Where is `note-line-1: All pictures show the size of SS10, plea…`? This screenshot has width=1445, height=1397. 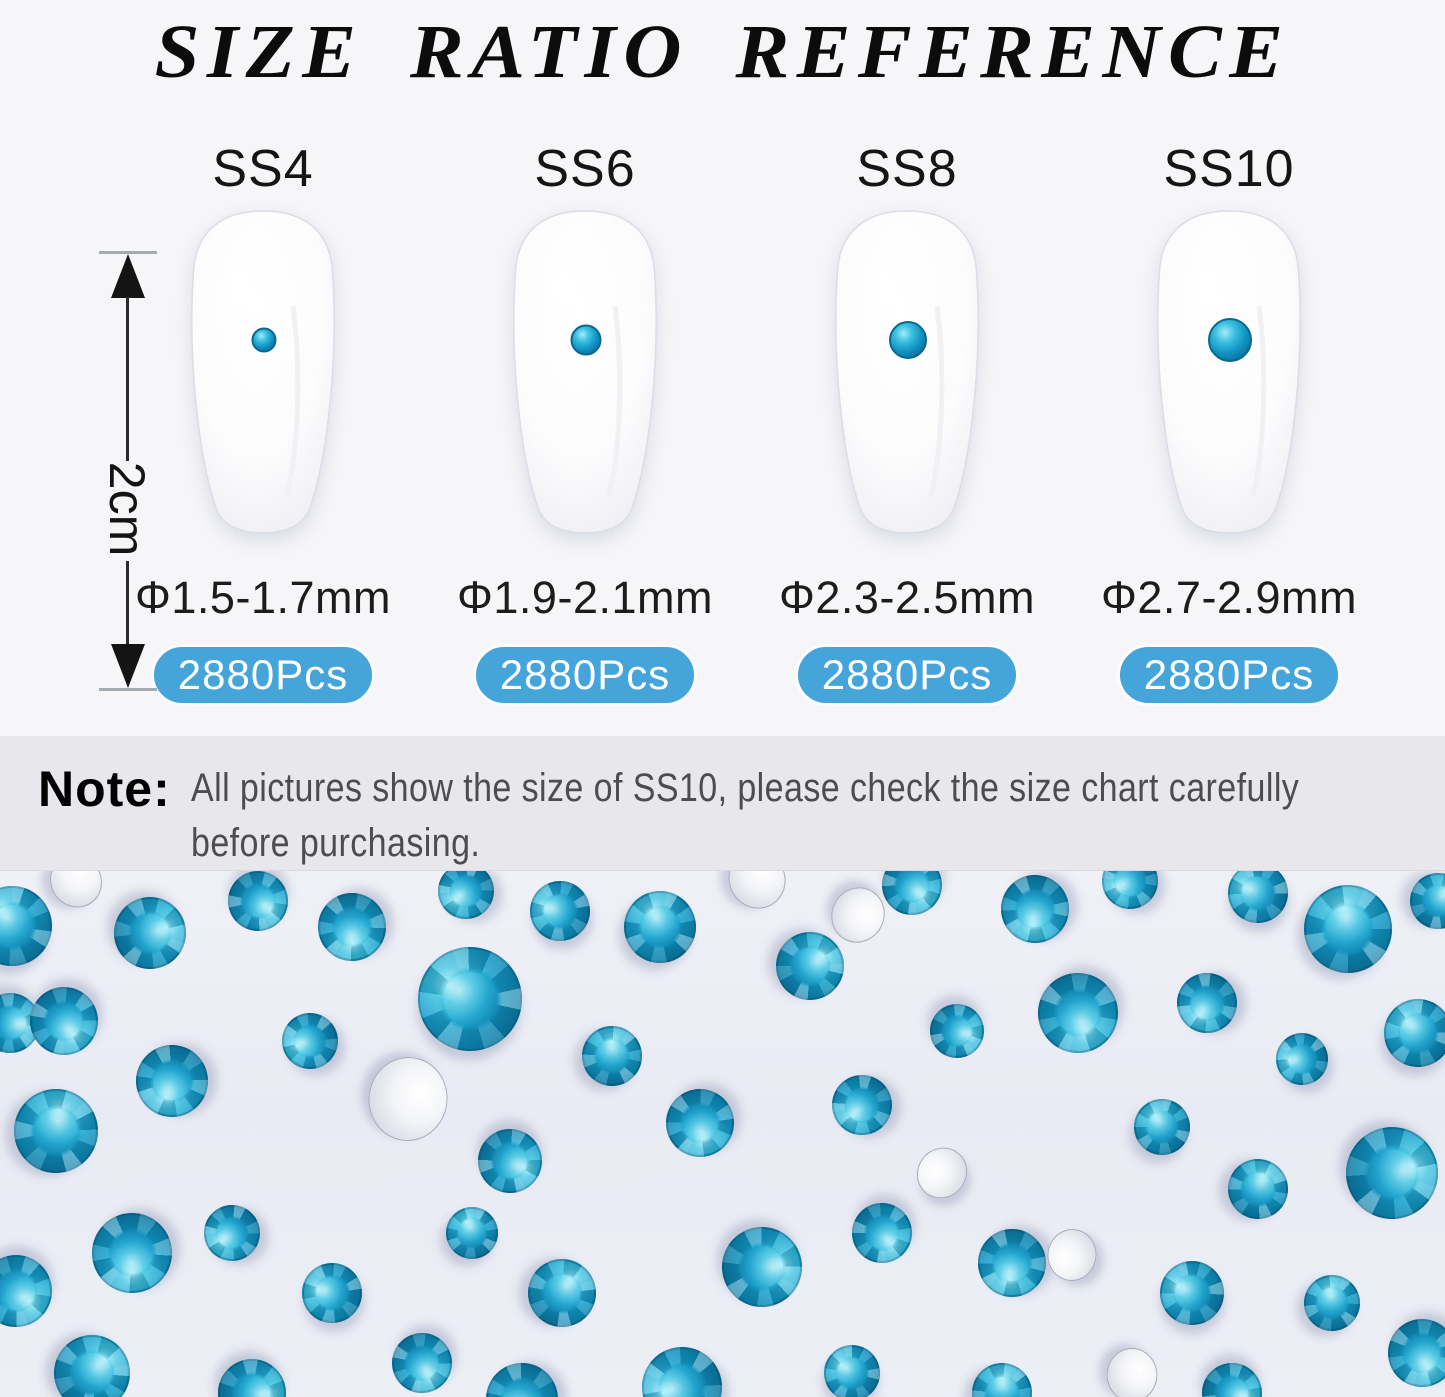 note-line-1: All pictures show the size of SS10, plea… is located at coordinates (744, 788).